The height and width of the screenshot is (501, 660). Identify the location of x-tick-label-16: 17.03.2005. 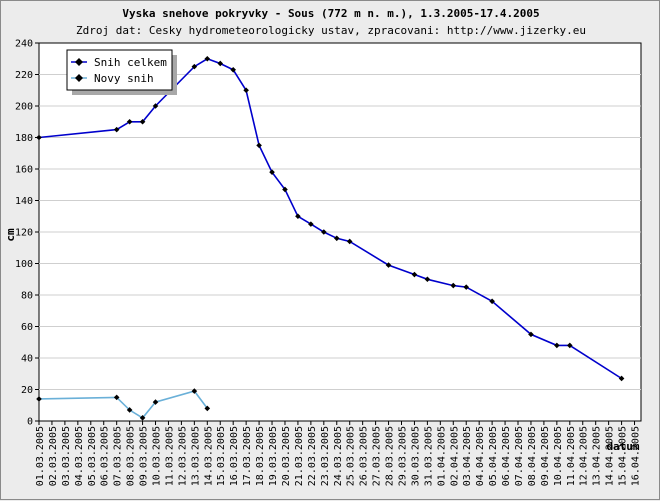
(247, 456).